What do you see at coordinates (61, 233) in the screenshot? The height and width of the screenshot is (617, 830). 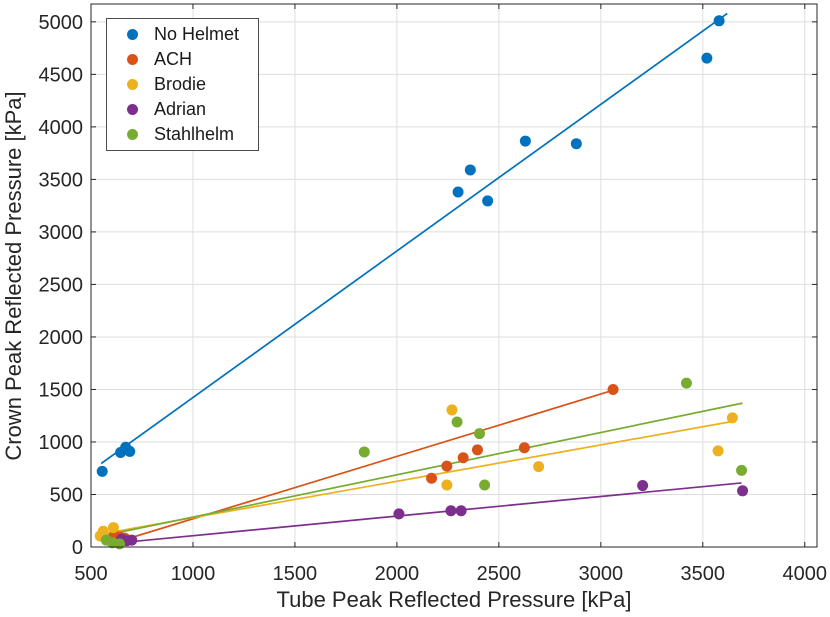 I see `y-tick-label: 3000` at bounding box center [61, 233].